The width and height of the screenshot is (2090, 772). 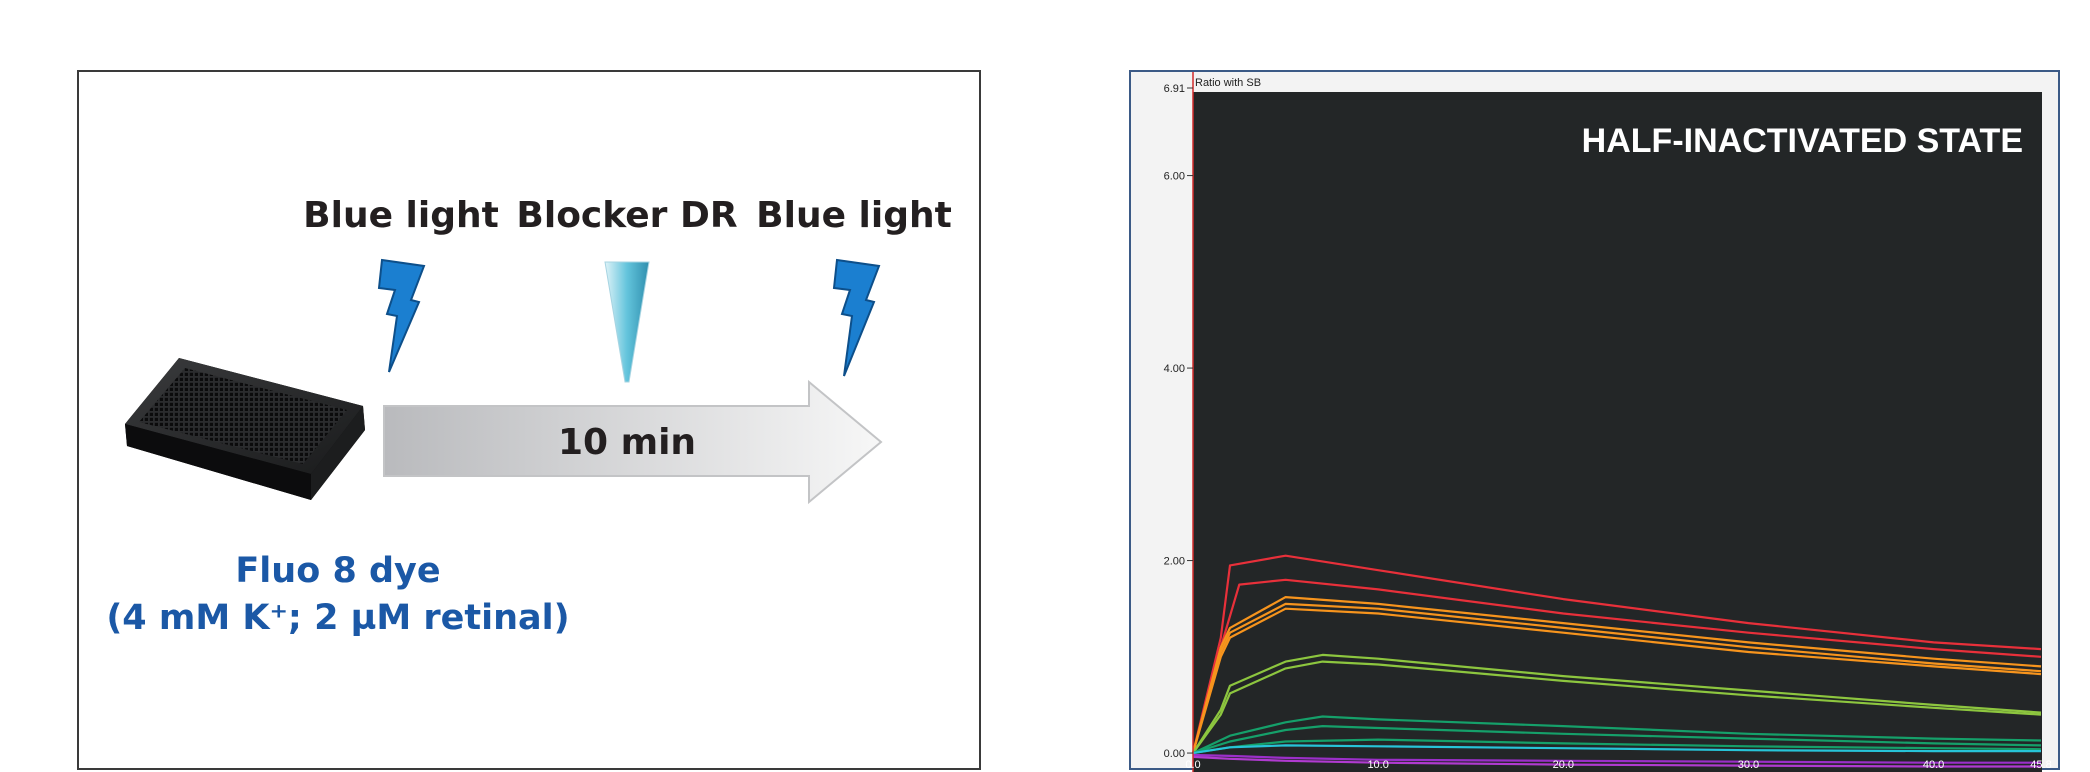 I want to click on x-tick-label: 30.0, so click(x=1748, y=765).